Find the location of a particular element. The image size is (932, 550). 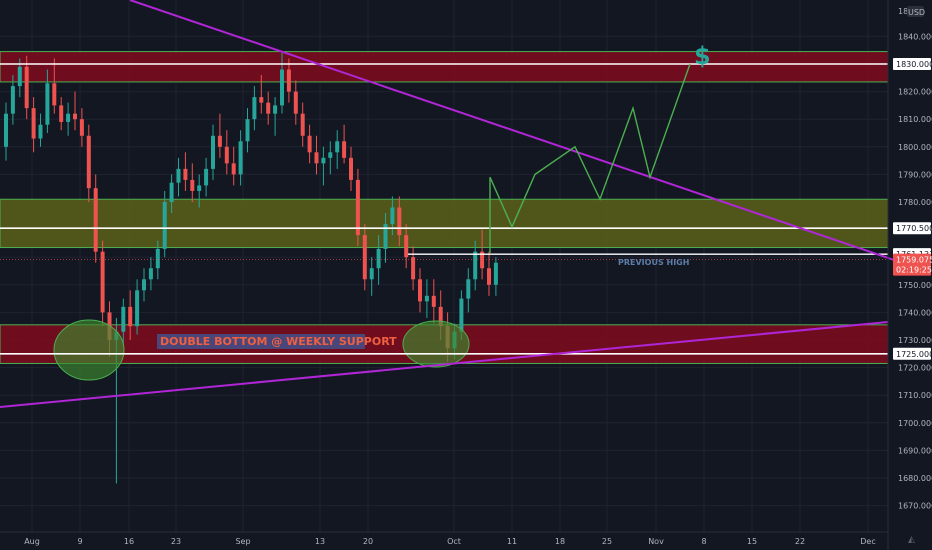

price-tick-label: 1720.000 is located at coordinates (915, 368).